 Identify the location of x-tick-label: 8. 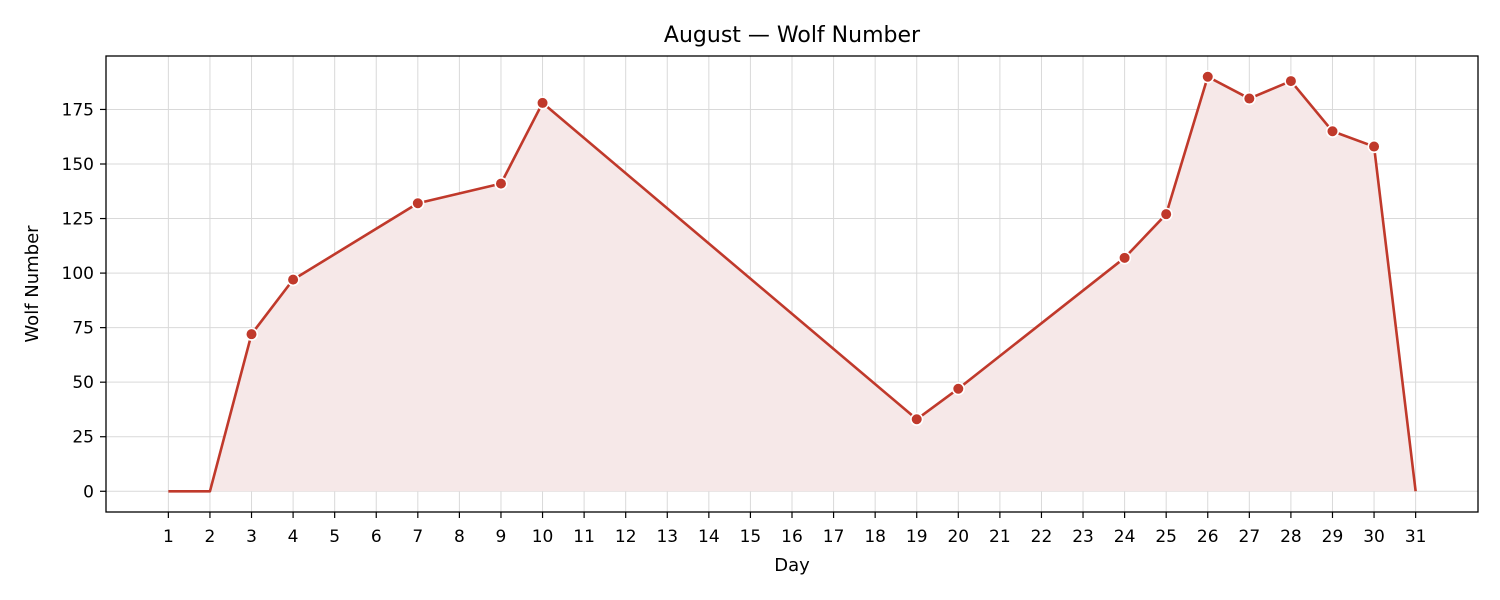
(459, 537).